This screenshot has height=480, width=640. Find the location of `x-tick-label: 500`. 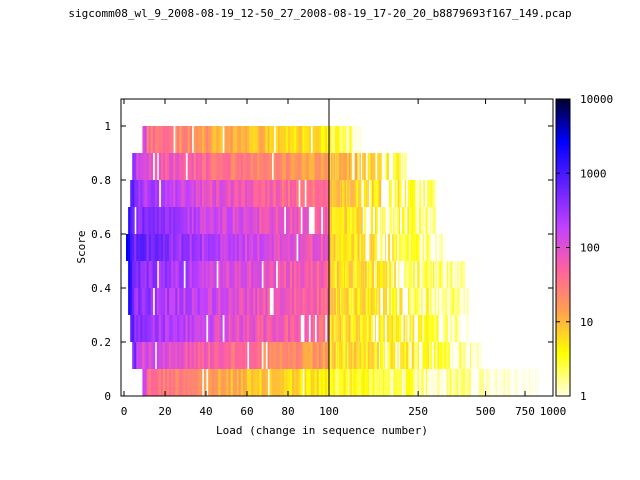

x-tick-label: 500 is located at coordinates (486, 411).